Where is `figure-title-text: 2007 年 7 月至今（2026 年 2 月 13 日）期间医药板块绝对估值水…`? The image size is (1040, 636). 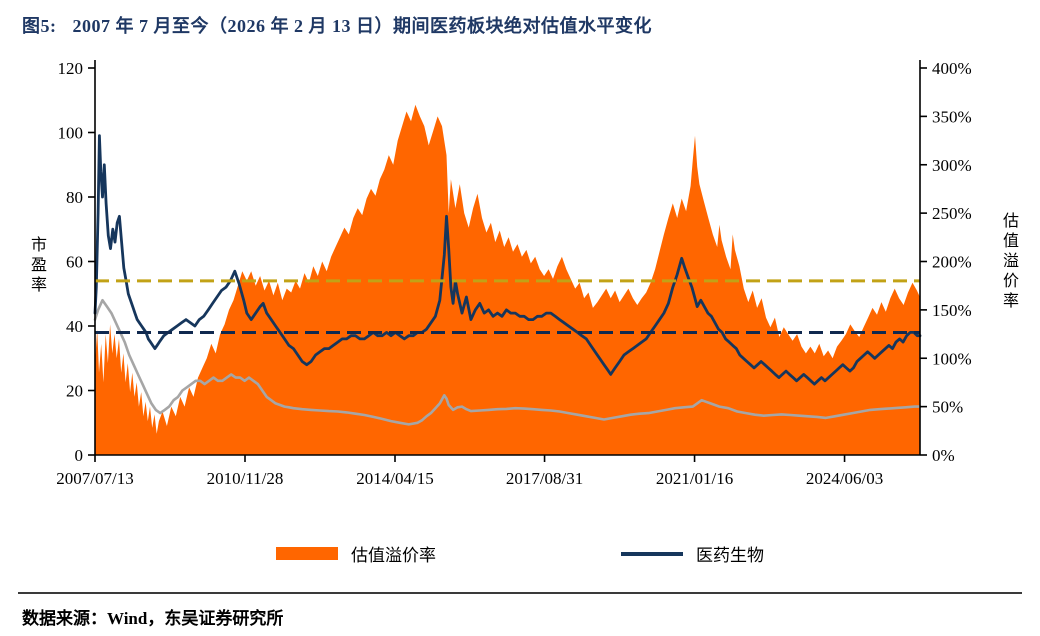 figure-title-text: 2007 年 7 月至今（2026 年 2 月 13 日）期间医药板块绝对估值水… is located at coordinates (362, 26).